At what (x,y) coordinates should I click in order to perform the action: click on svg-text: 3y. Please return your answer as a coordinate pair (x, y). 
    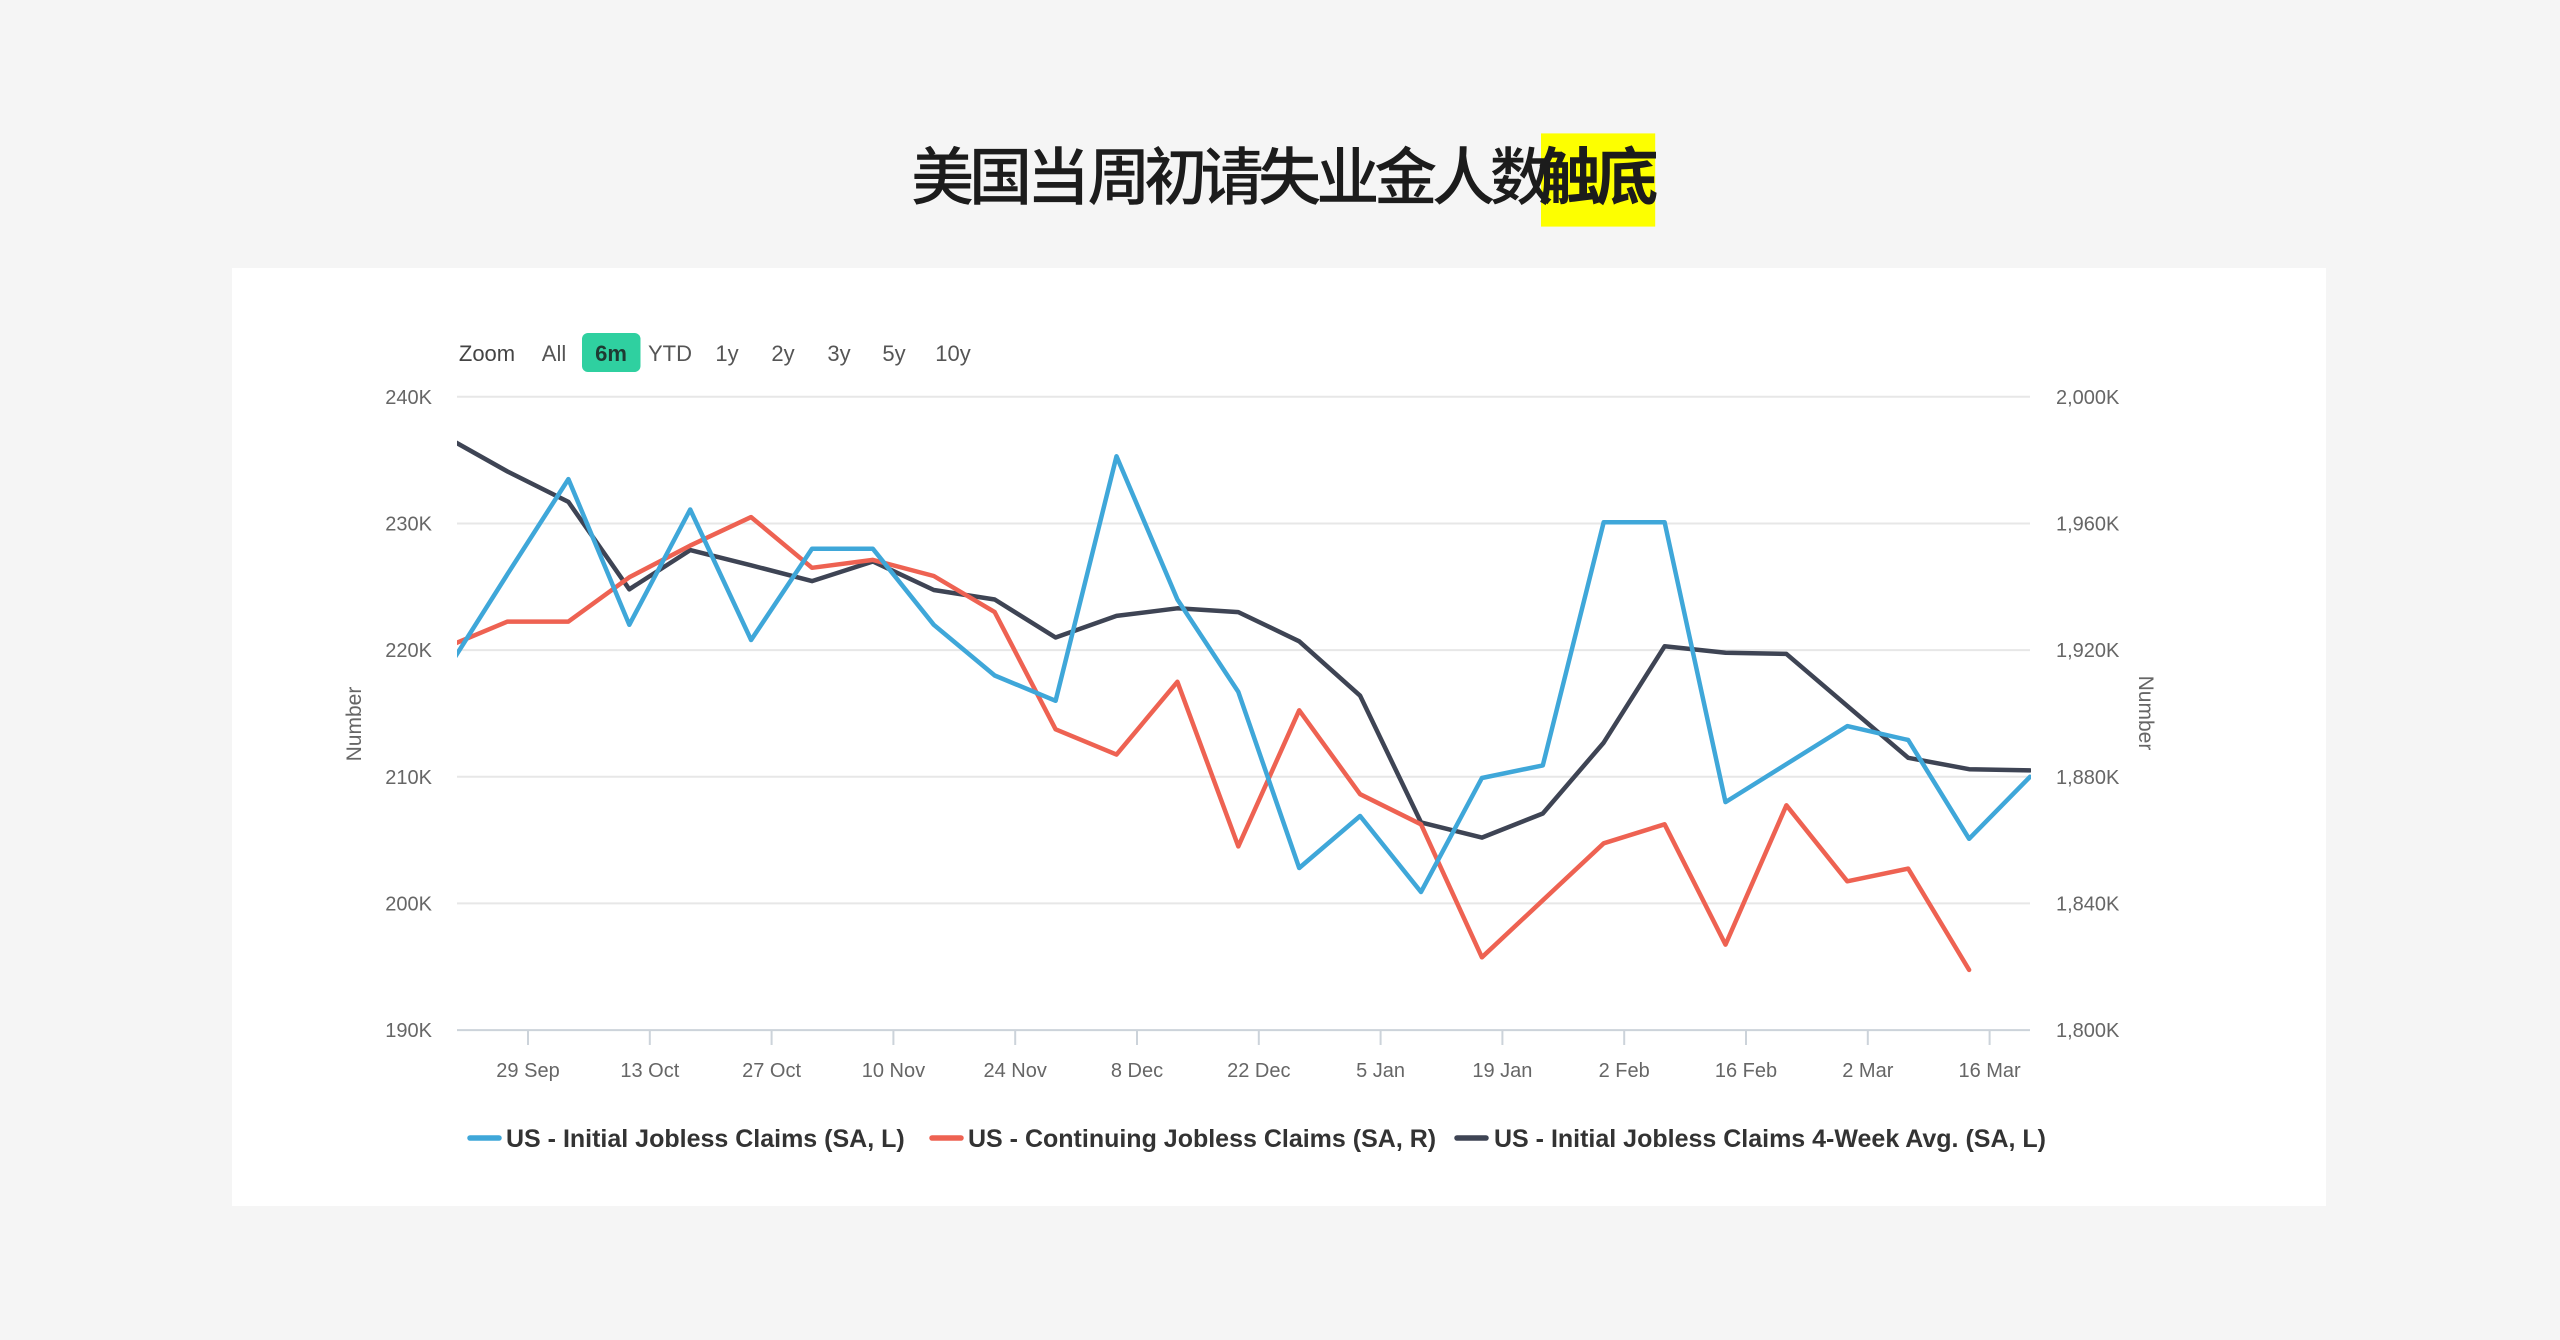
    Looking at the image, I should click on (838, 353).